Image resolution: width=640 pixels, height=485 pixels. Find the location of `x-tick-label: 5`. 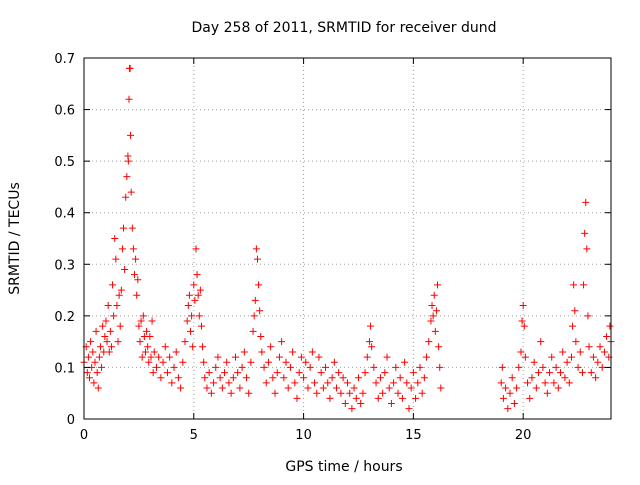

x-tick-label: 5 is located at coordinates (194, 435).